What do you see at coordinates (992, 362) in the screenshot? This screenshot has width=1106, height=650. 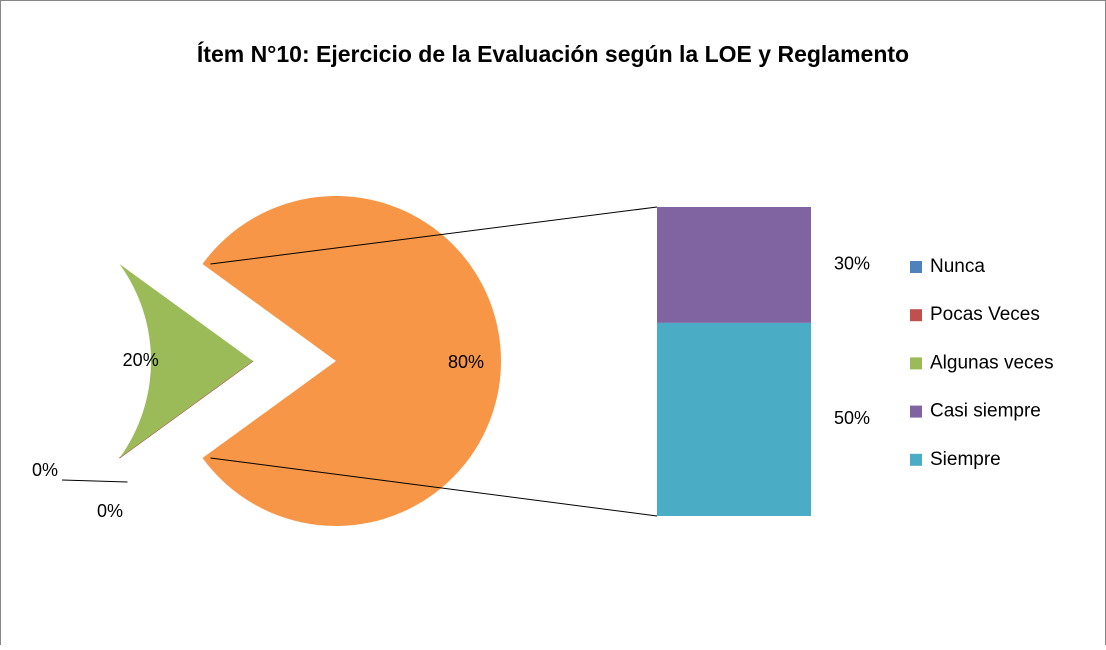 I see `legend-label: Algunas veces` at bounding box center [992, 362].